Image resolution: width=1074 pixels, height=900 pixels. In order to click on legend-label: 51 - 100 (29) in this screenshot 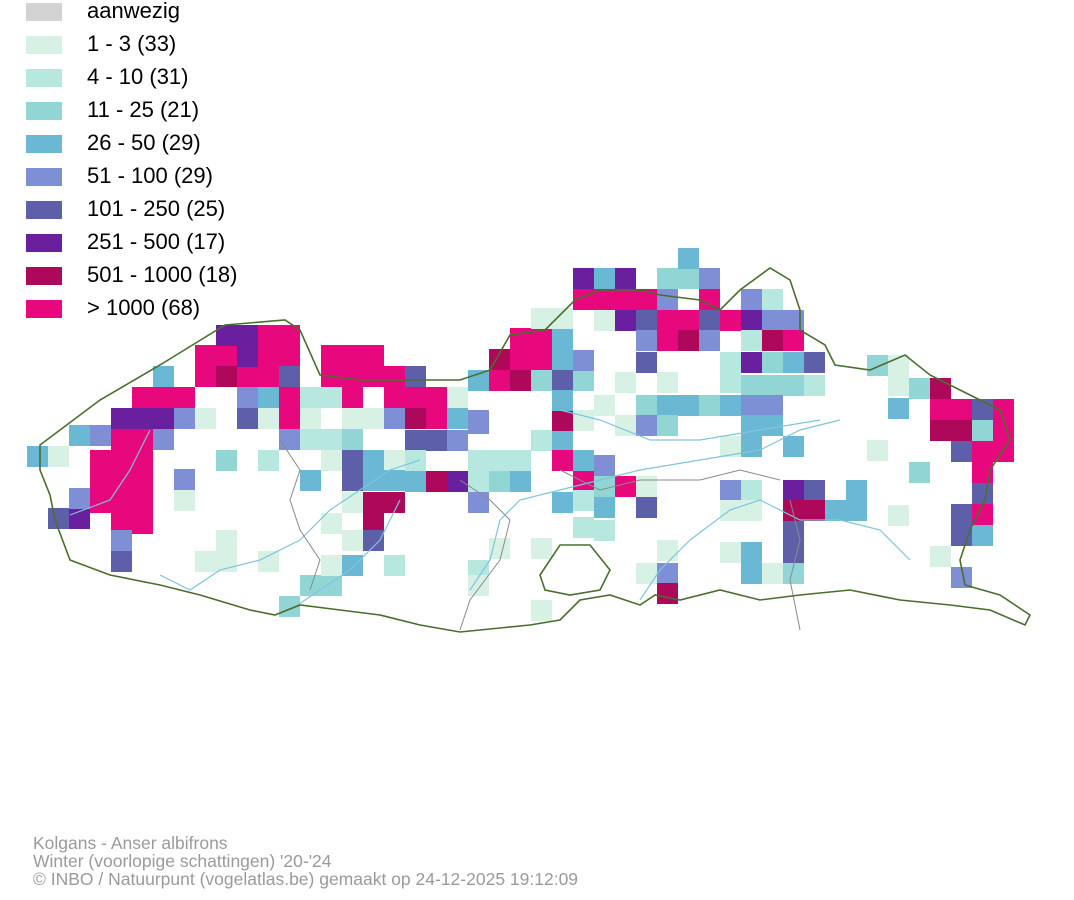, I will do `click(150, 175)`.